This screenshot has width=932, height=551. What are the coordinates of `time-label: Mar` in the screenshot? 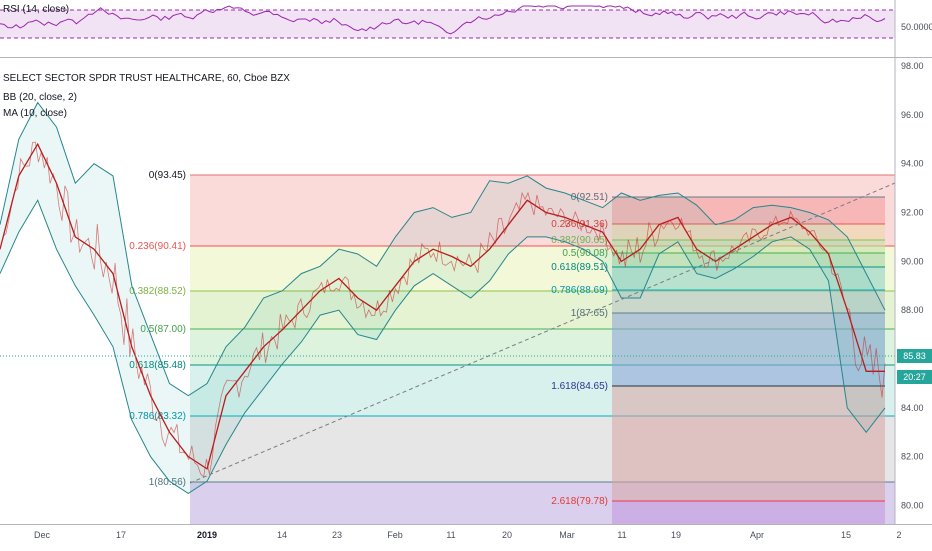 It's located at (567, 535).